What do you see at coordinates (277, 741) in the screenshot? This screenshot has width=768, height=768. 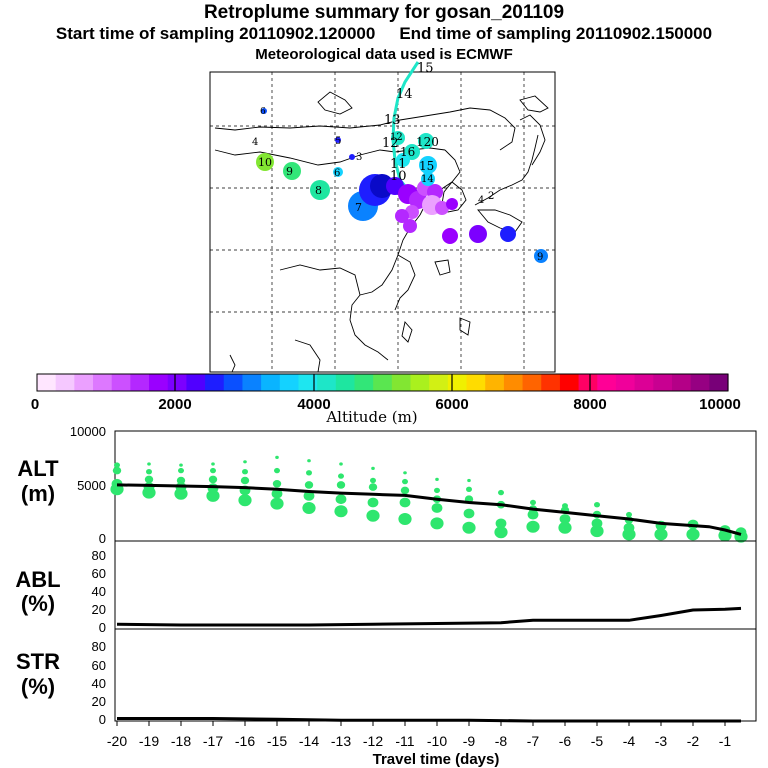 I see `x-tick-label: -15` at bounding box center [277, 741].